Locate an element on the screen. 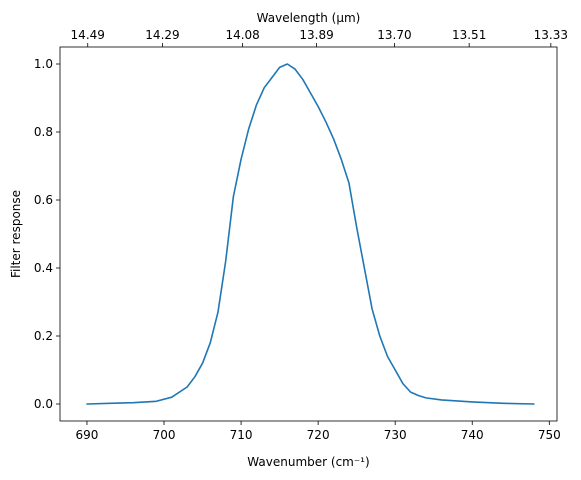  top-x-tick-label: 13.89 is located at coordinates (316, 35).